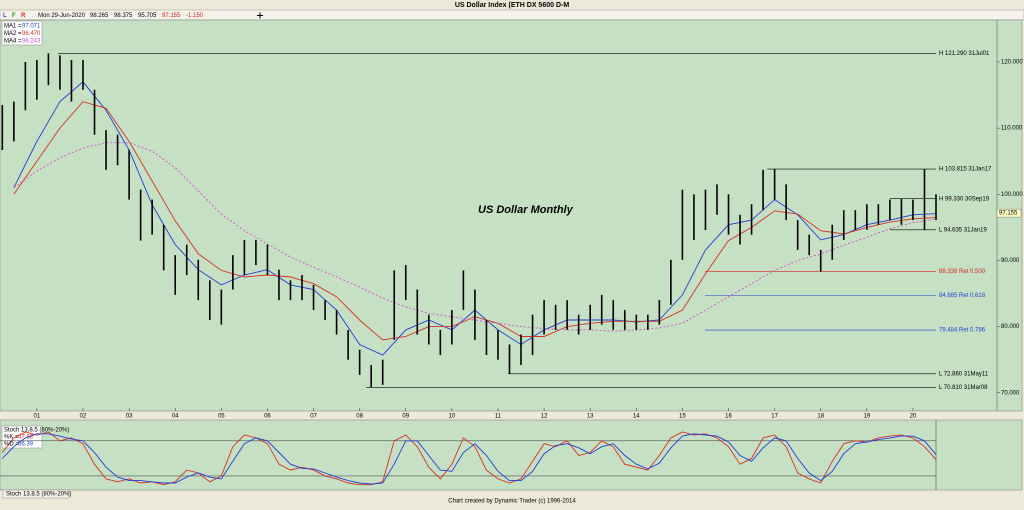  What do you see at coordinates (682, 417) in the screenshot?
I see `x-tick-label: 15` at bounding box center [682, 417].